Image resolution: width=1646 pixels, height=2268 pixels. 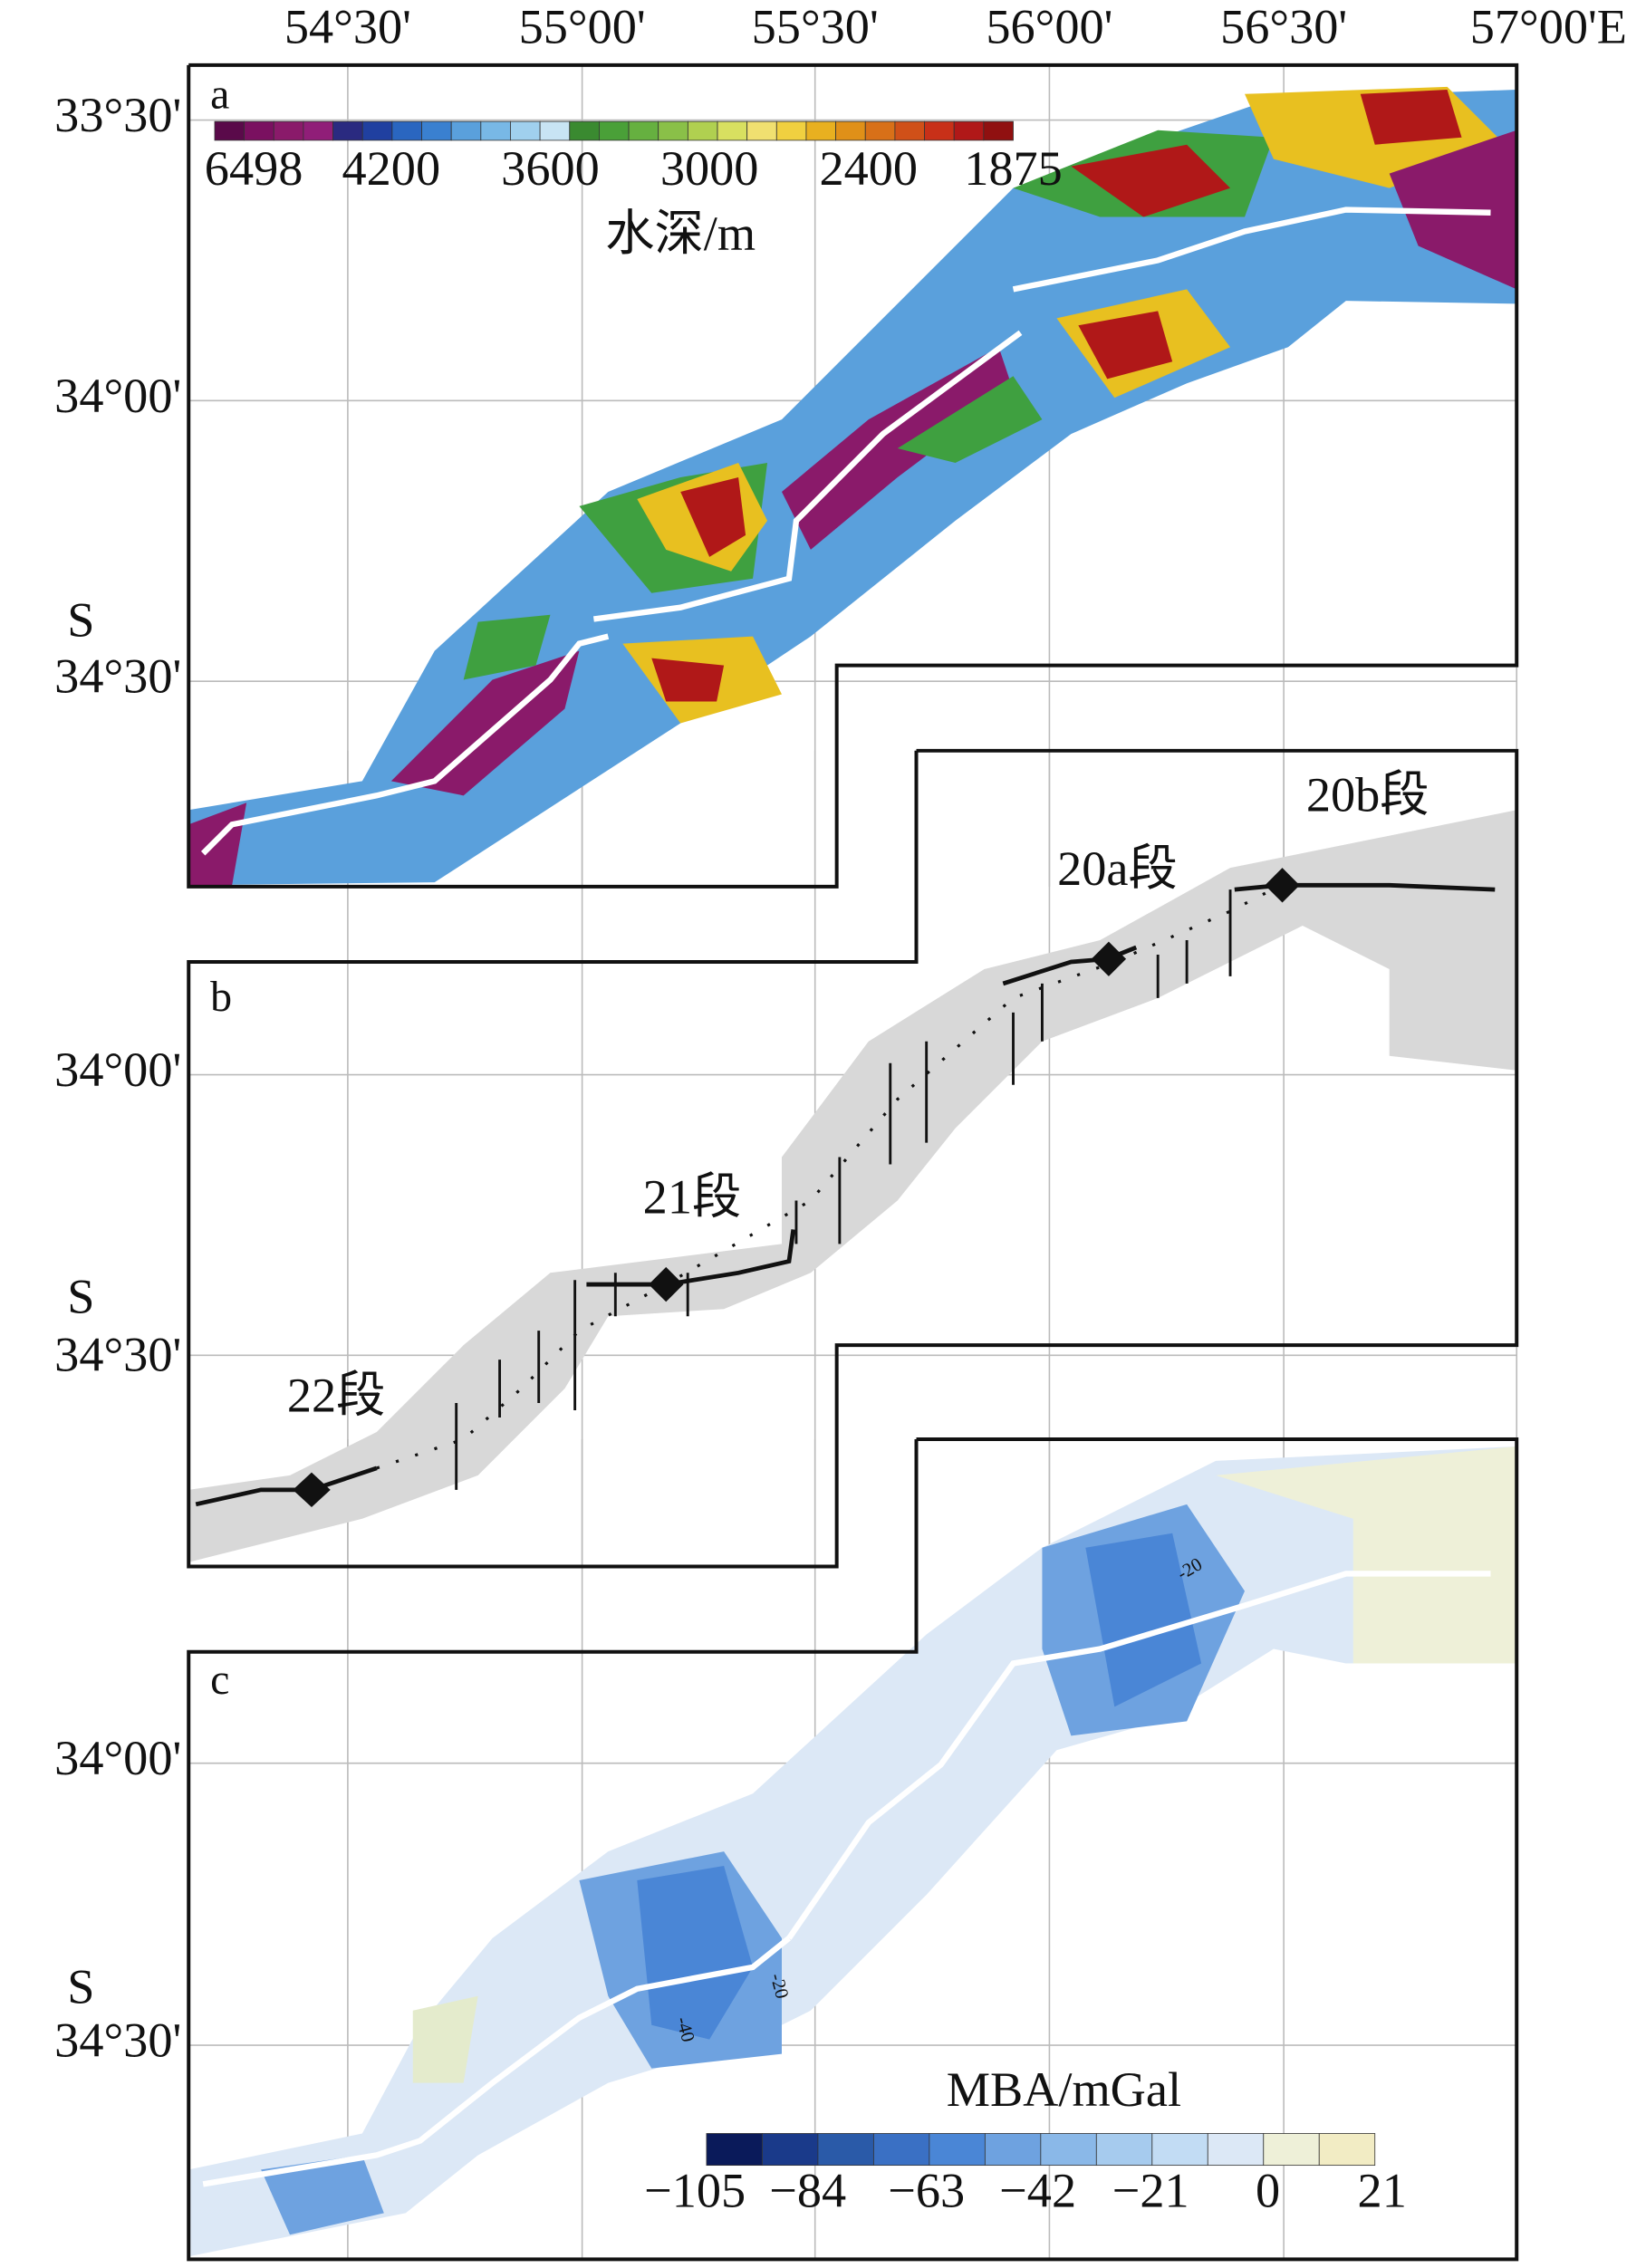 What do you see at coordinates (336, 1395) in the screenshot?
I see `segment-label: 22段` at bounding box center [336, 1395].